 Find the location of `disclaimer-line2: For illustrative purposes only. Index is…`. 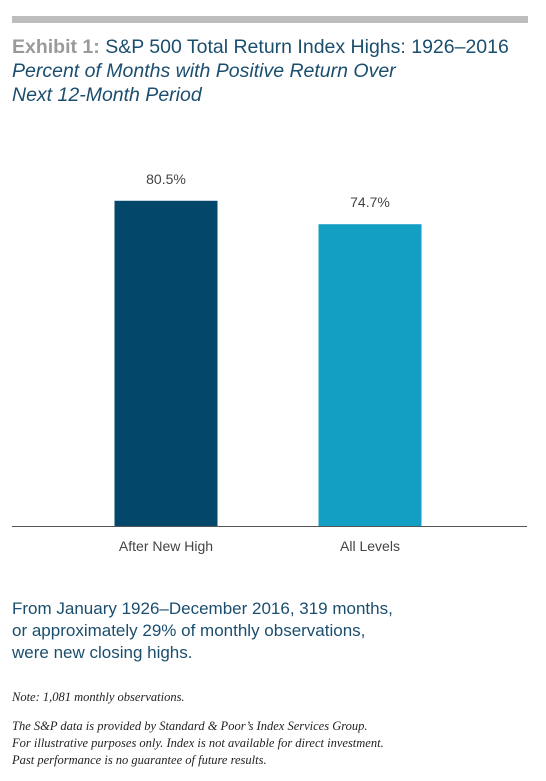

disclaimer-line2: For illustrative purposes only. Index is… is located at coordinates (198, 743).